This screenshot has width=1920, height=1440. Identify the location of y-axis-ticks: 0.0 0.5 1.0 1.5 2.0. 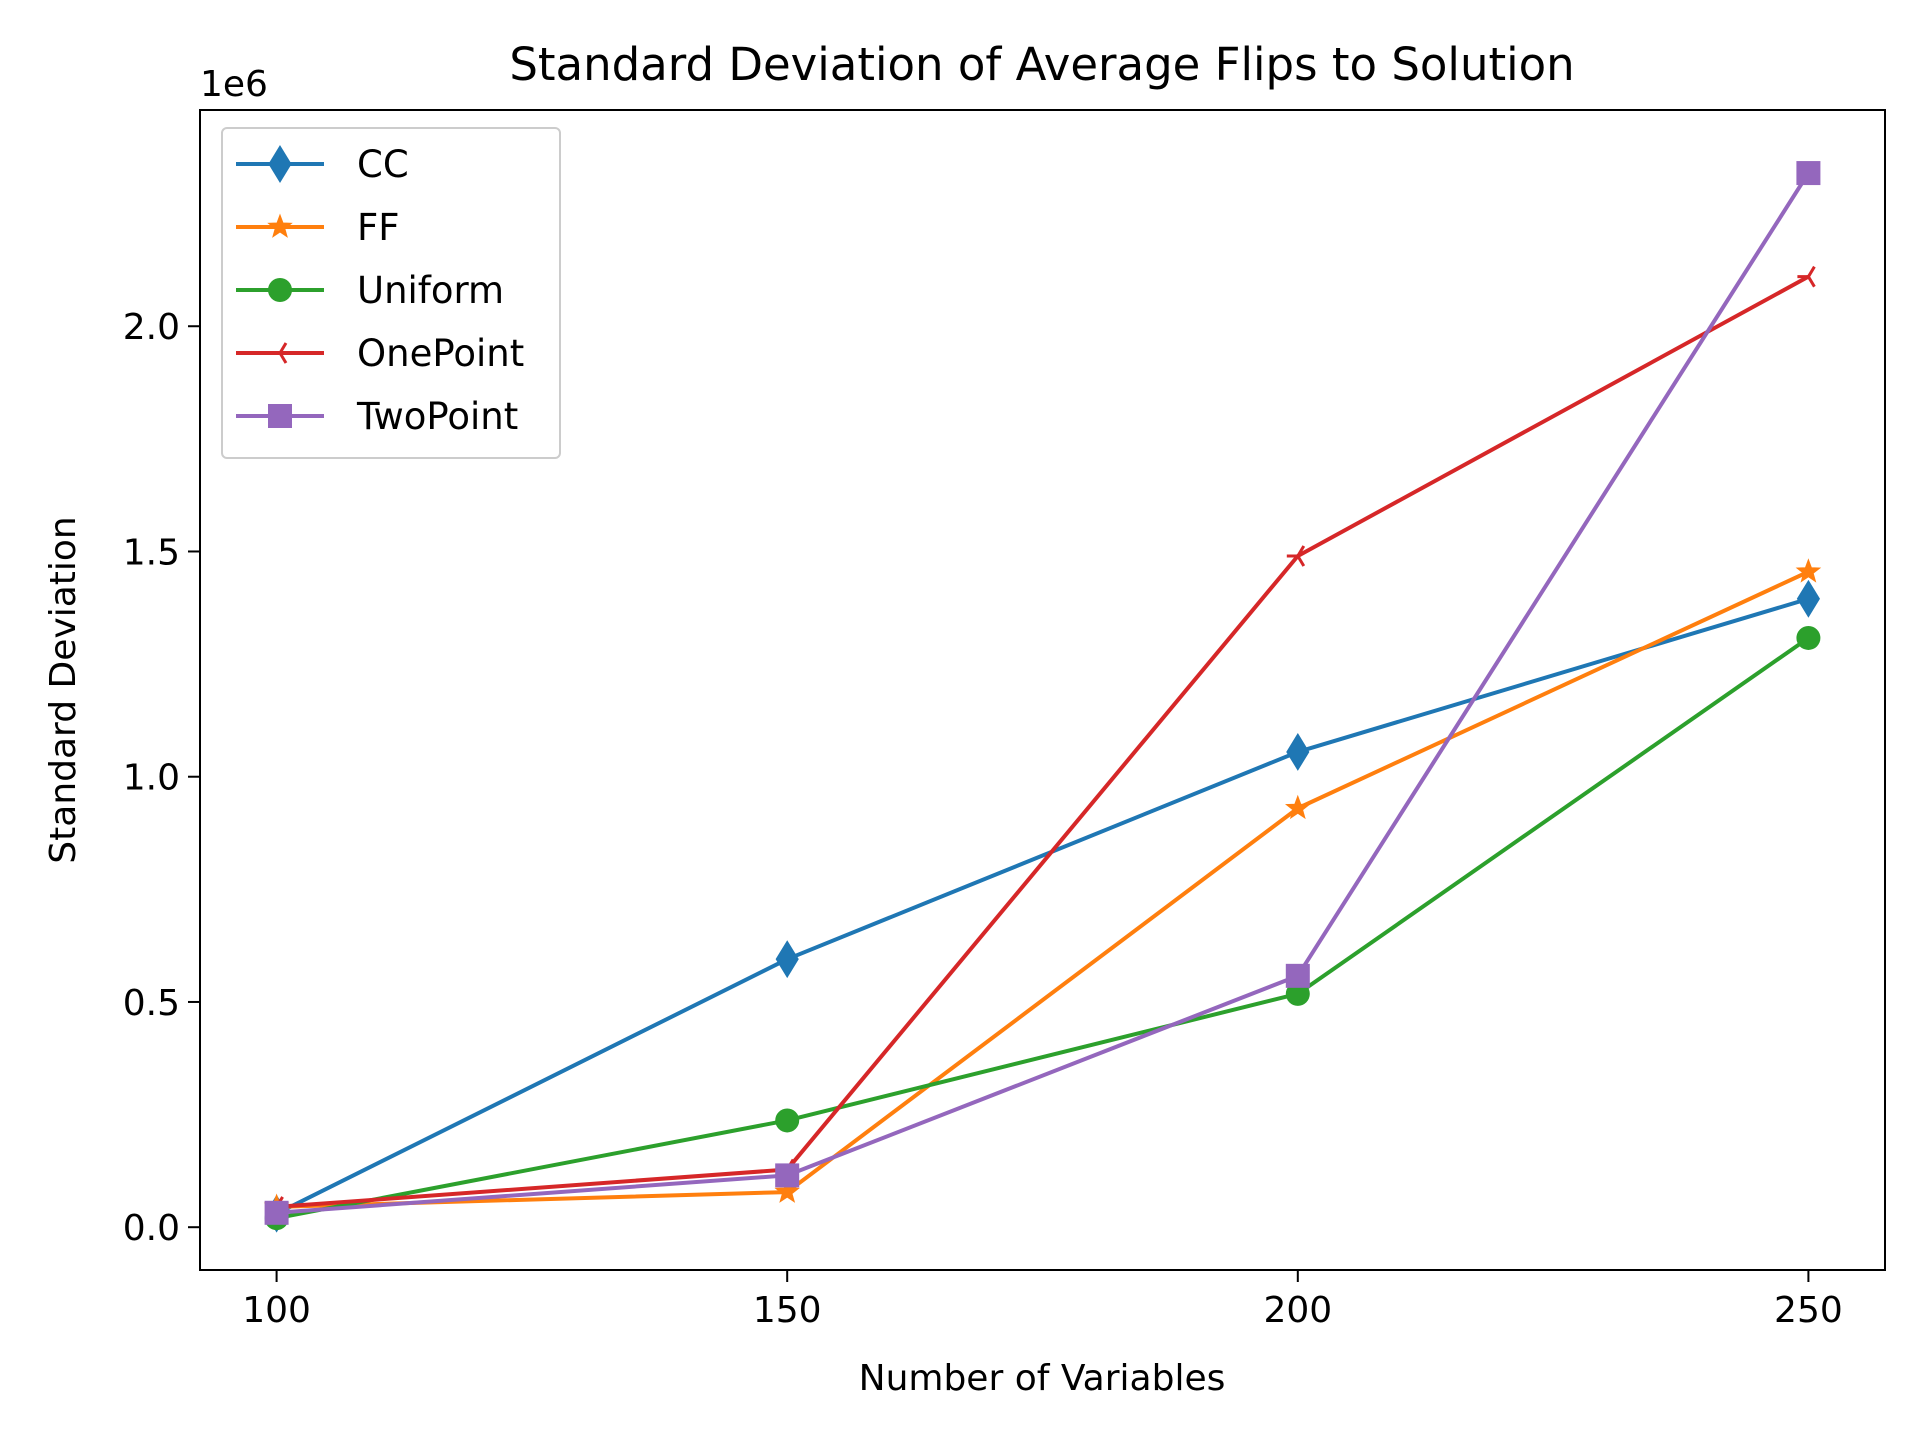
(161, 778).